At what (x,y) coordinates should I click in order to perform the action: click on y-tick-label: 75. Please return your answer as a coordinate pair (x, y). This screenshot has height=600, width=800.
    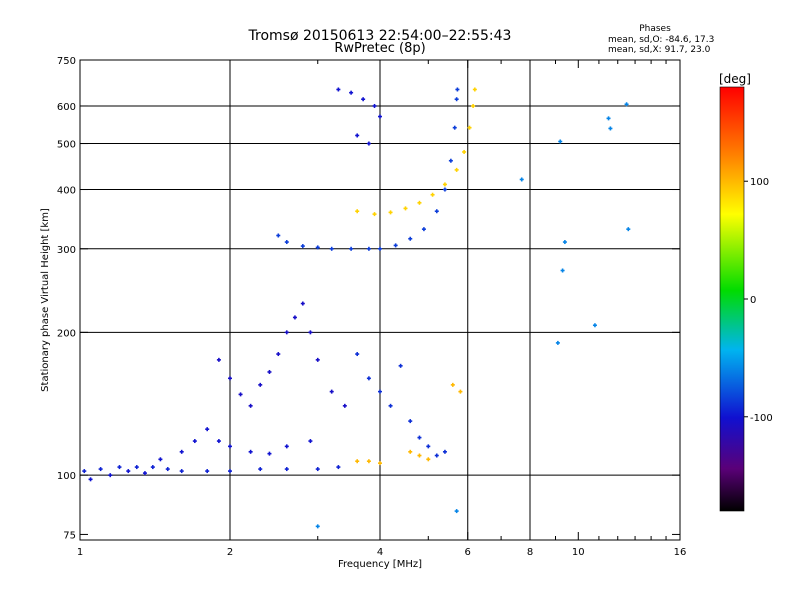
    Looking at the image, I should click on (69, 535).